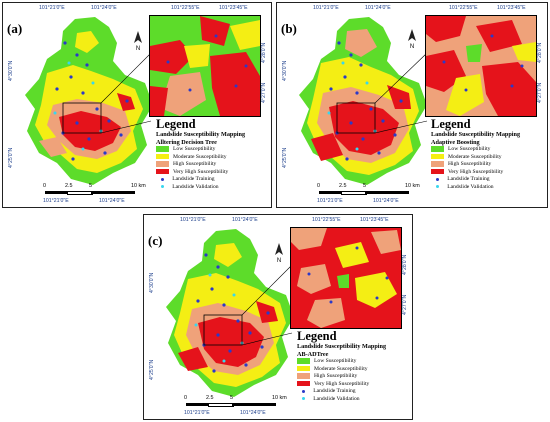 Image resolution: width=550 pixels, height=422 pixels. What do you see at coordinates (15, 28) in the screenshot?
I see `panel-label: (a)` at bounding box center [15, 28].